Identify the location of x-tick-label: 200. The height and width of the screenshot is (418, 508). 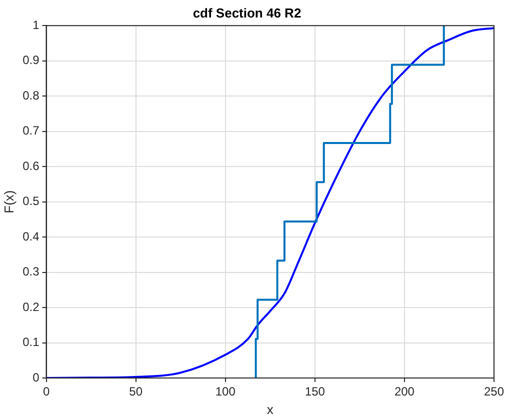
(404, 391).